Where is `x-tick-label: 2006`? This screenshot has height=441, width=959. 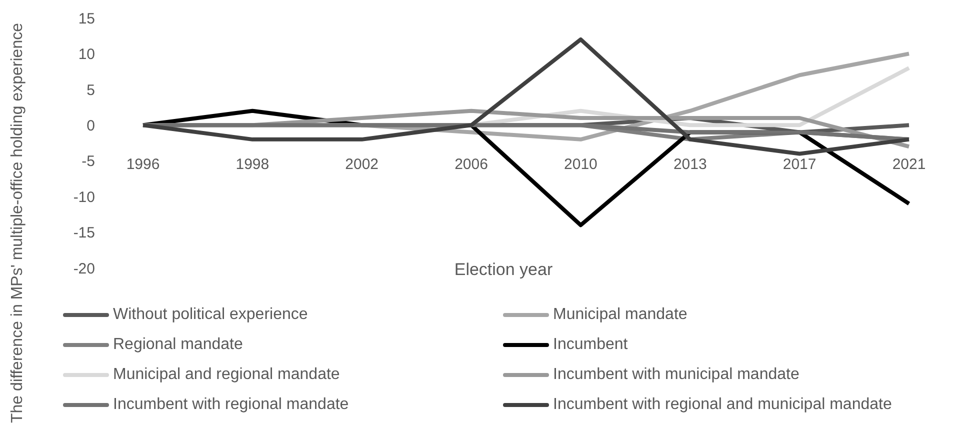
x-tick-label: 2006 is located at coordinates (471, 165).